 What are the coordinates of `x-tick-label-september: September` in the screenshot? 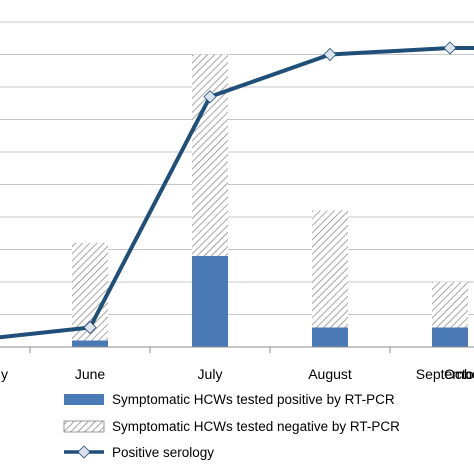 It's located at (445, 374).